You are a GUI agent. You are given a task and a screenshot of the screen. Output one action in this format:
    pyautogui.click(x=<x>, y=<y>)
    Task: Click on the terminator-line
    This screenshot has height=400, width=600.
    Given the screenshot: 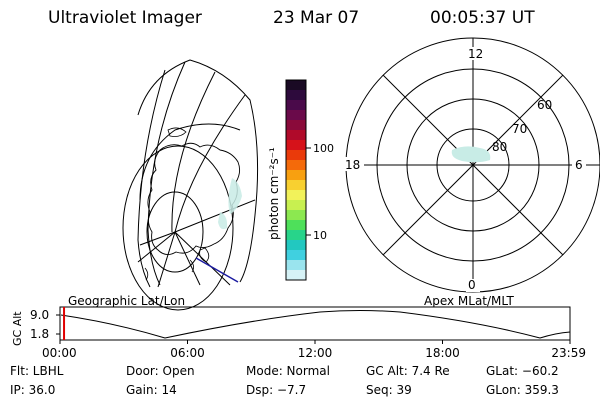 What is the action you would take?
    pyautogui.click(x=217, y=270)
    